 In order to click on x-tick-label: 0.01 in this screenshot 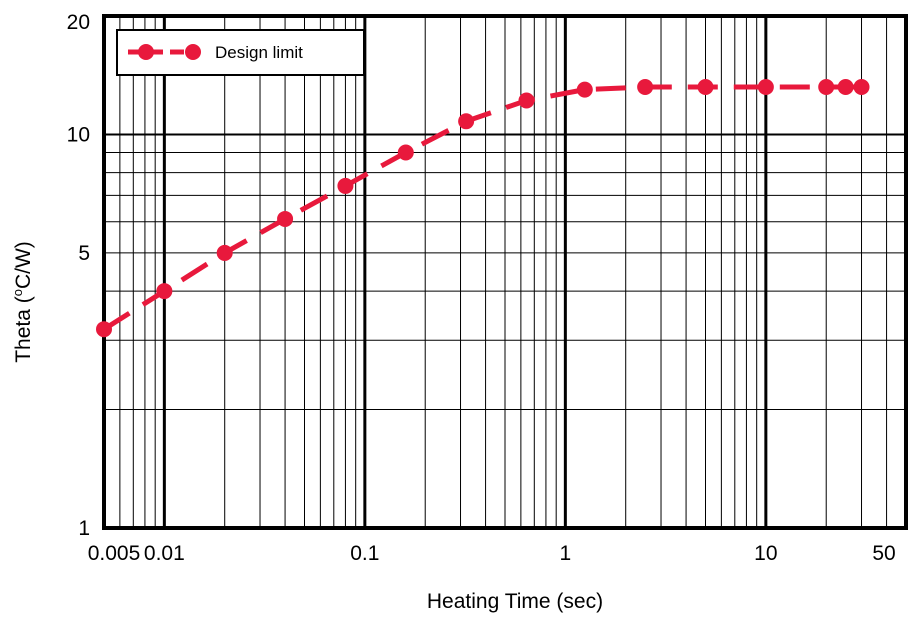, I will do `click(164, 553)`.